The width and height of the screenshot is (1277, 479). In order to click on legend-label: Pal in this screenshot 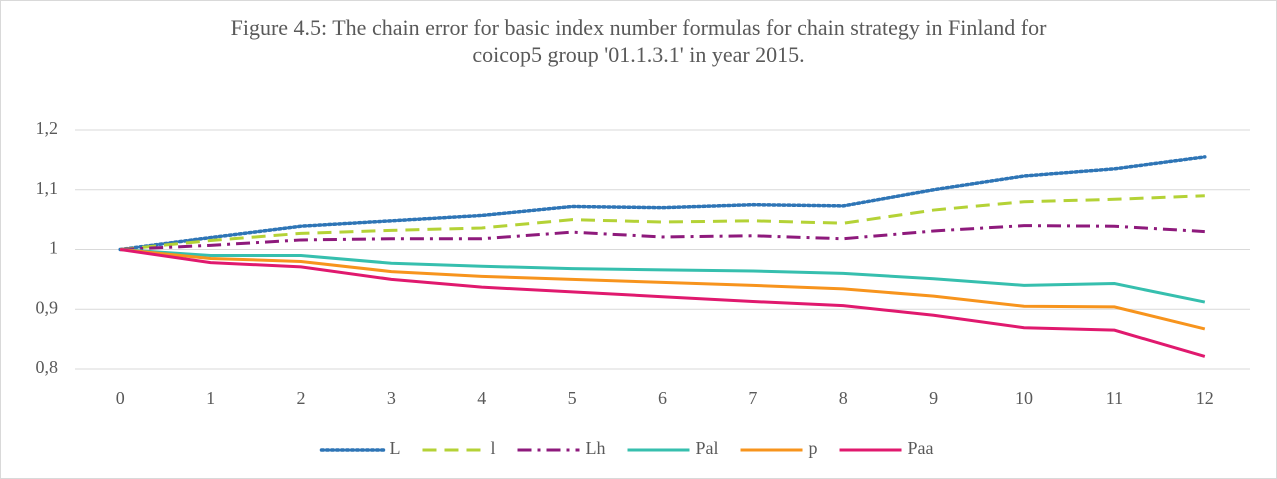, I will do `click(707, 448)`.